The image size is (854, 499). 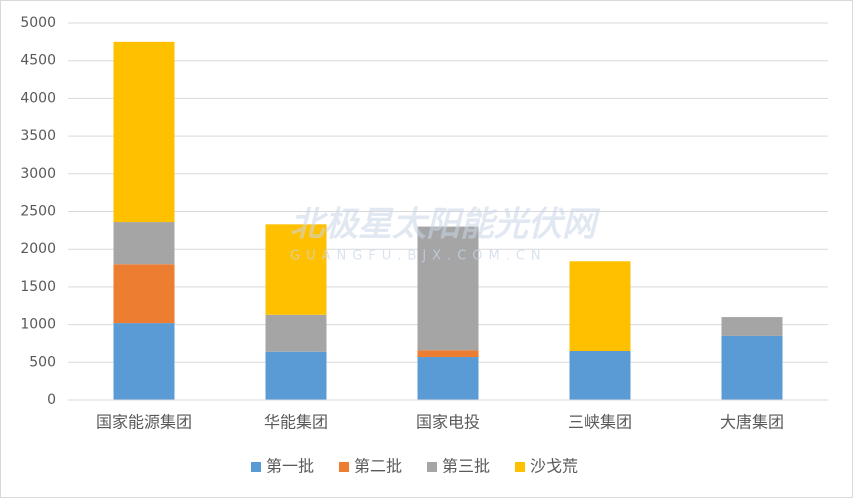 What do you see at coordinates (378, 466) in the screenshot?
I see `legend-label: 第二批` at bounding box center [378, 466].